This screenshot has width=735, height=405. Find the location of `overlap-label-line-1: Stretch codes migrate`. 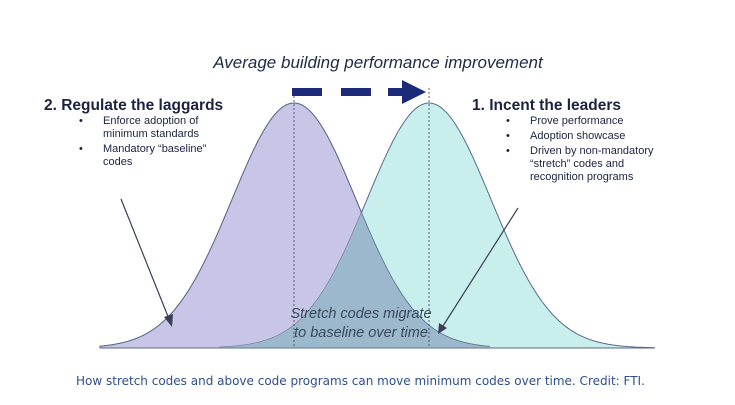

overlap-label-line-1: Stretch codes migrate is located at coordinates (360, 314).